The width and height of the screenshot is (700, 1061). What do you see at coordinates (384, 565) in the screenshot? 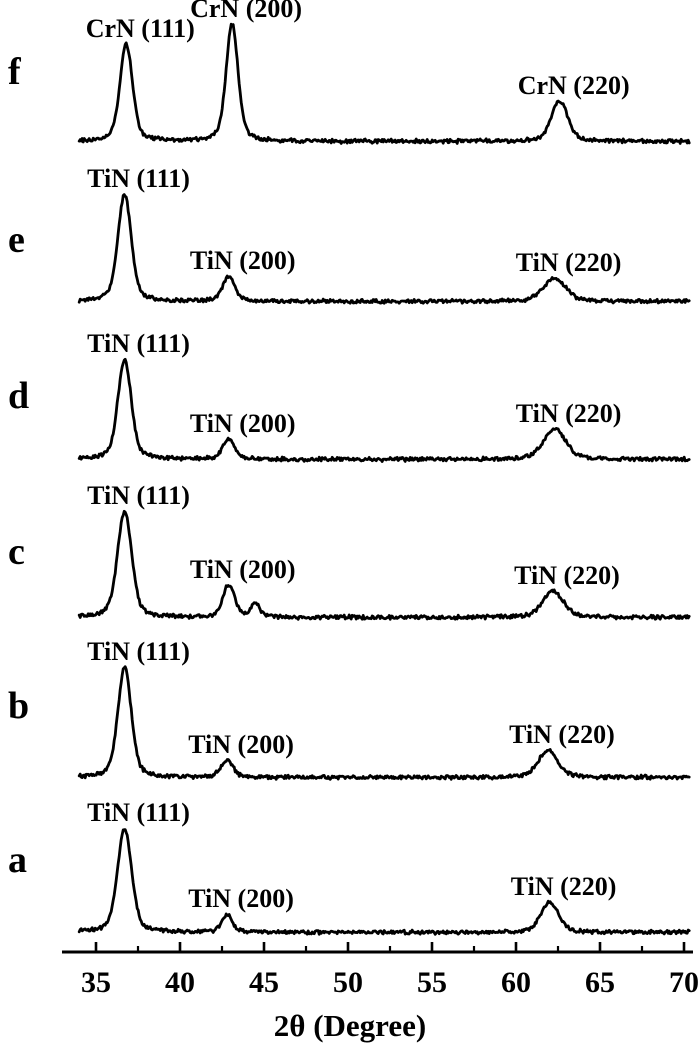
I see `xrd-curve-c` at bounding box center [384, 565].